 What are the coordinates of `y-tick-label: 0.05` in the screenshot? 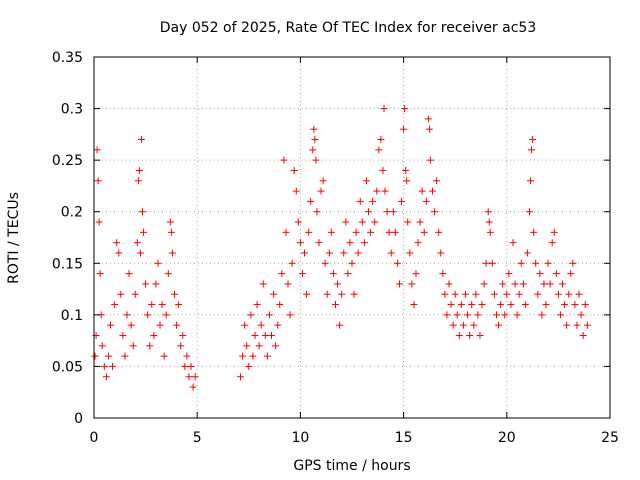 It's located at (67, 367).